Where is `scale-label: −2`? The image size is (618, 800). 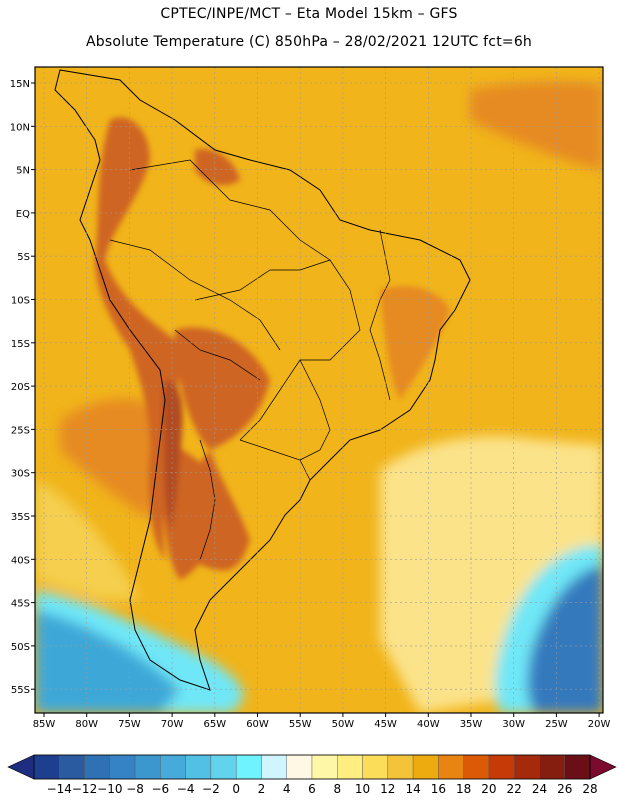
scale-label: −2 is located at coordinates (211, 789).